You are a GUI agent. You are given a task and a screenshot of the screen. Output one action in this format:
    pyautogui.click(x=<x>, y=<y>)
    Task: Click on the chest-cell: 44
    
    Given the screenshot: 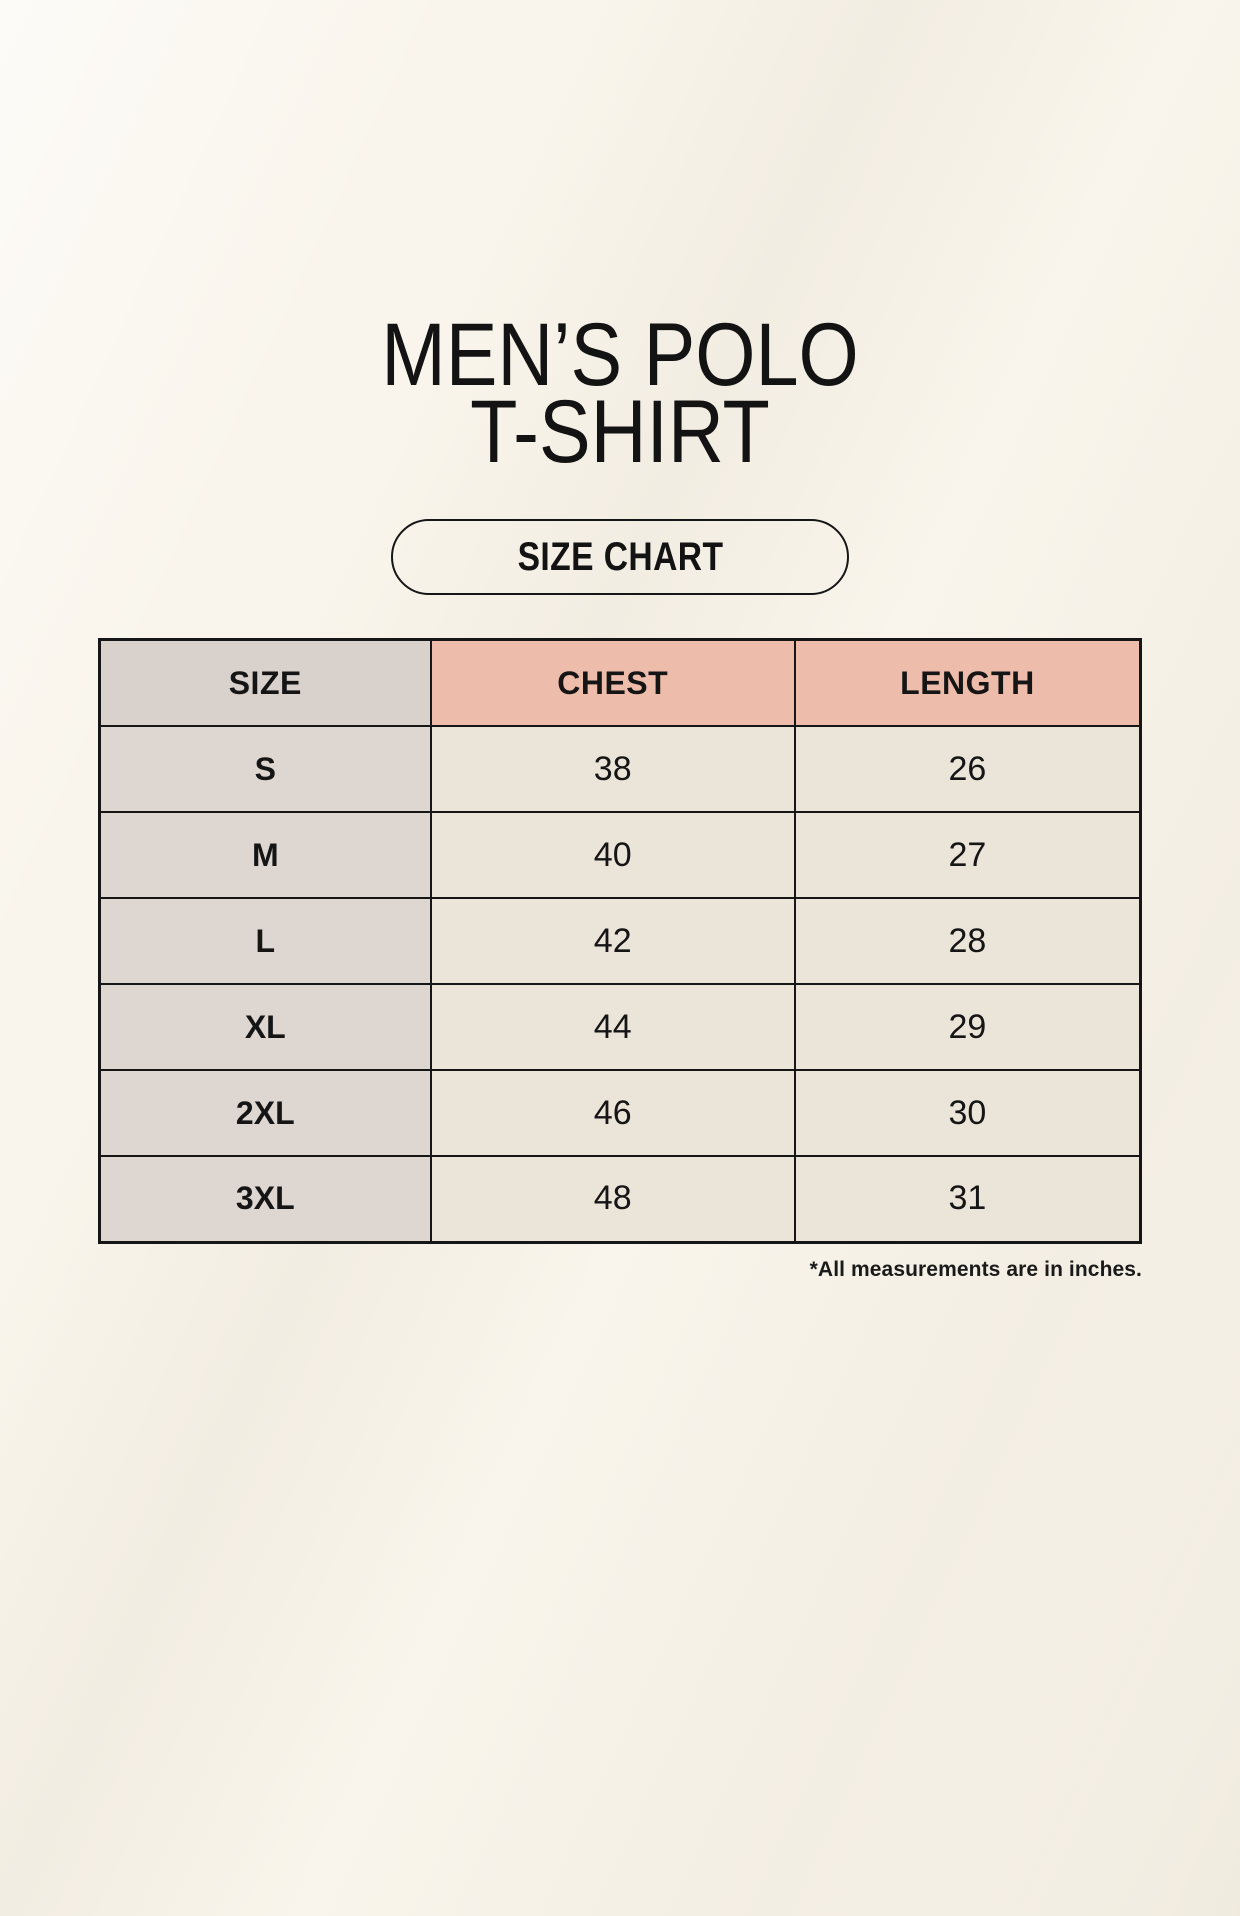 What is the action you would take?
    pyautogui.click(x=612, y=1027)
    